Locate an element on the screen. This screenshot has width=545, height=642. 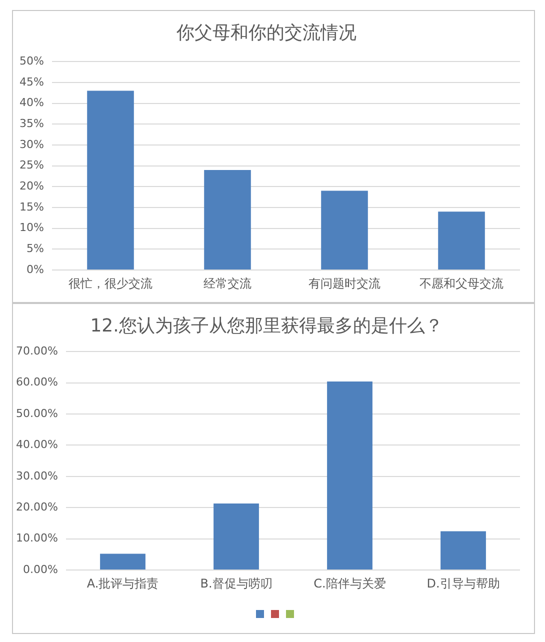
x-tick-label: 不愿和父母交流 is located at coordinates (462, 283).